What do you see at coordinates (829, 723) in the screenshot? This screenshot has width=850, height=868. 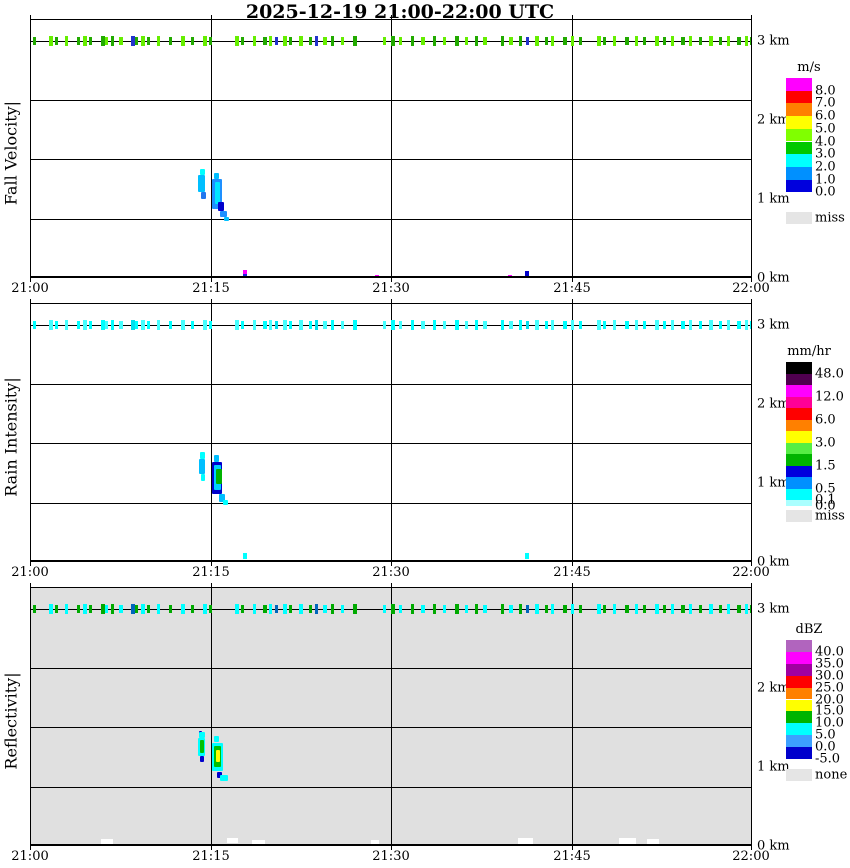 I see `legend-value-label: 10.0` at bounding box center [829, 723].